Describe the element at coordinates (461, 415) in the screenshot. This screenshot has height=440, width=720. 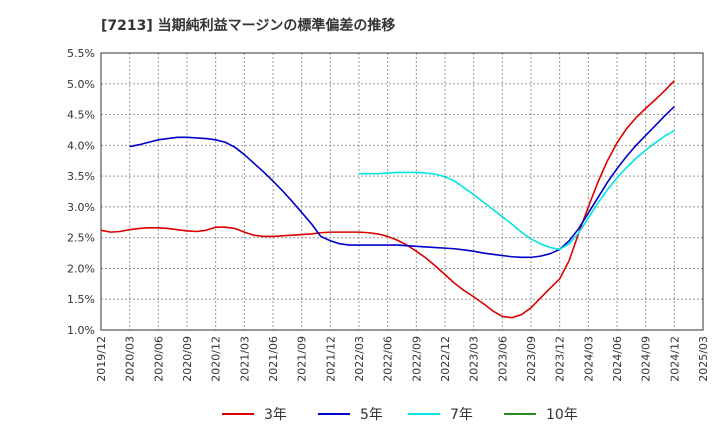
I see `legend-label: 7年` at that location.